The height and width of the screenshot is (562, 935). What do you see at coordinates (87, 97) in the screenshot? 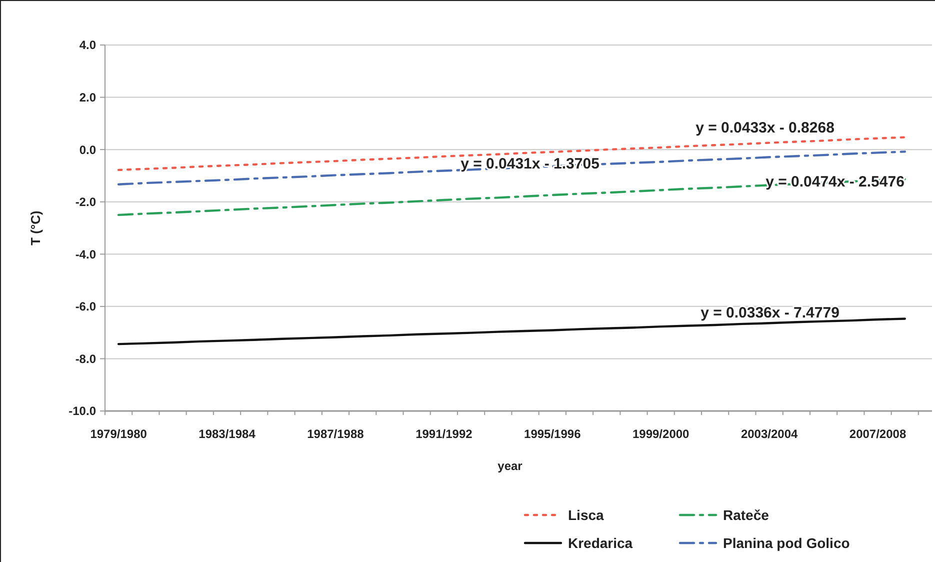
I see `y-tick-label: 2.0` at bounding box center [87, 97].